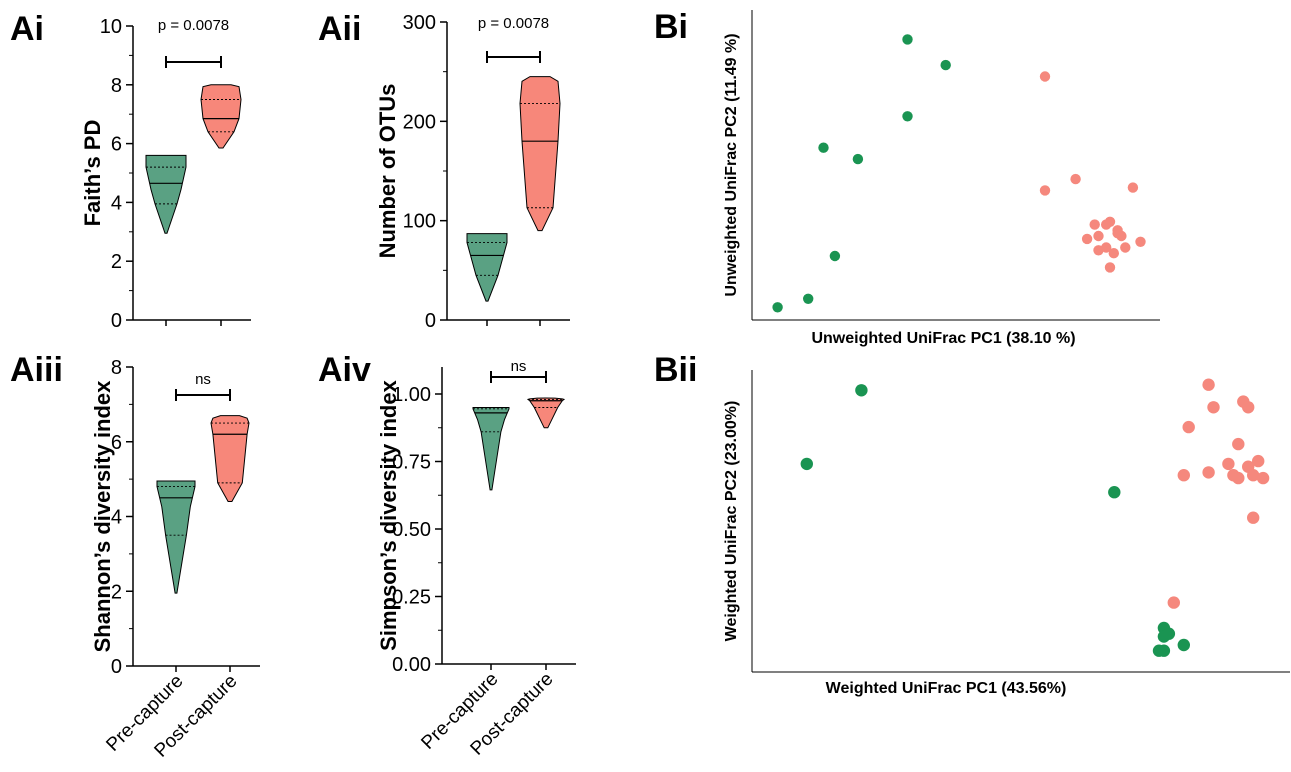 The image size is (1291, 772). I want to click on y-axis-label: Weighted UniFrac PC2 (23.00%), so click(731, 521).